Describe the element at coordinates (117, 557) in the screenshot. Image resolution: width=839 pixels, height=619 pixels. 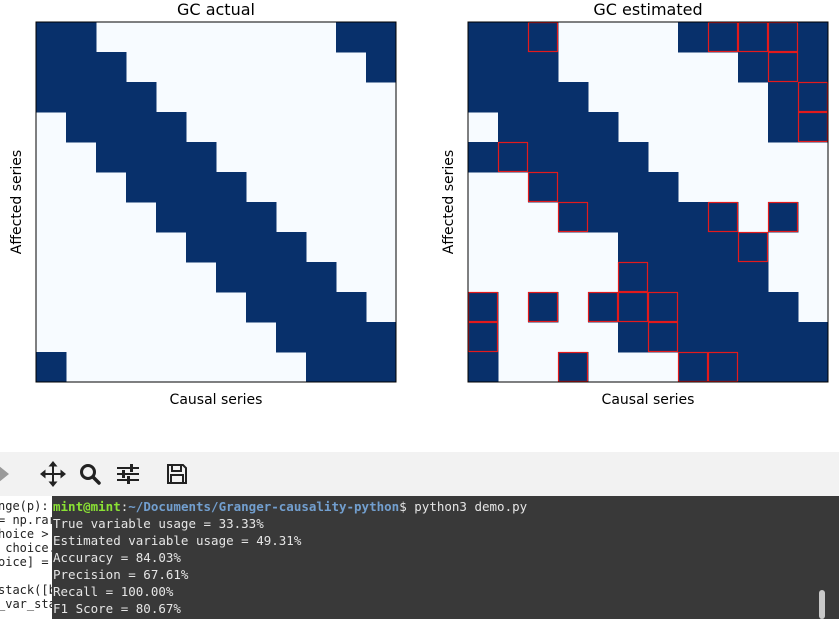
I see `terminal-output-line: Accuracy = 84.03%` at that location.